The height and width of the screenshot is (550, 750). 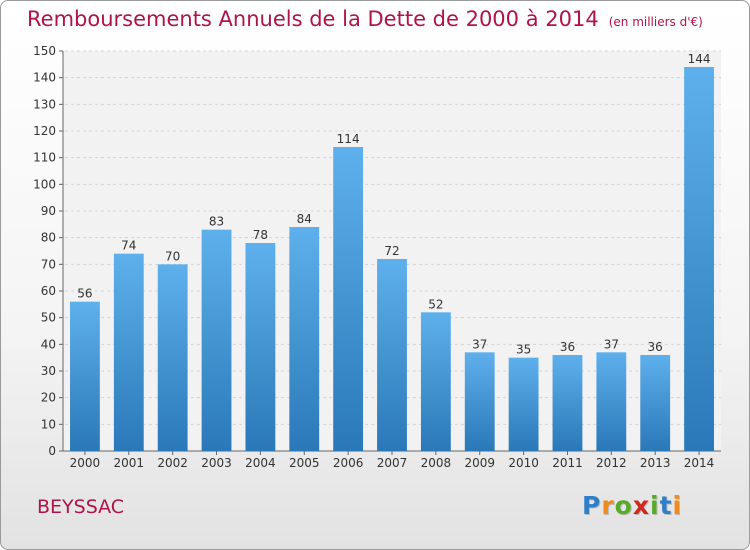 I want to click on x-tick-label: 2003, so click(x=216, y=463).